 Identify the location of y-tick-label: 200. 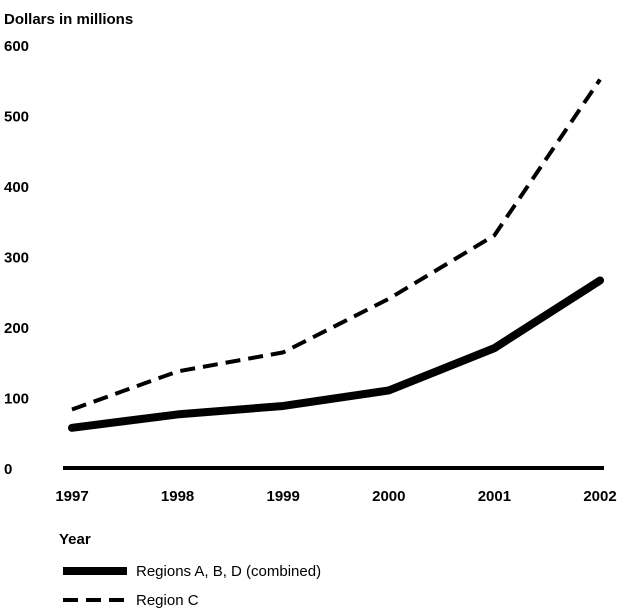
(16, 328).